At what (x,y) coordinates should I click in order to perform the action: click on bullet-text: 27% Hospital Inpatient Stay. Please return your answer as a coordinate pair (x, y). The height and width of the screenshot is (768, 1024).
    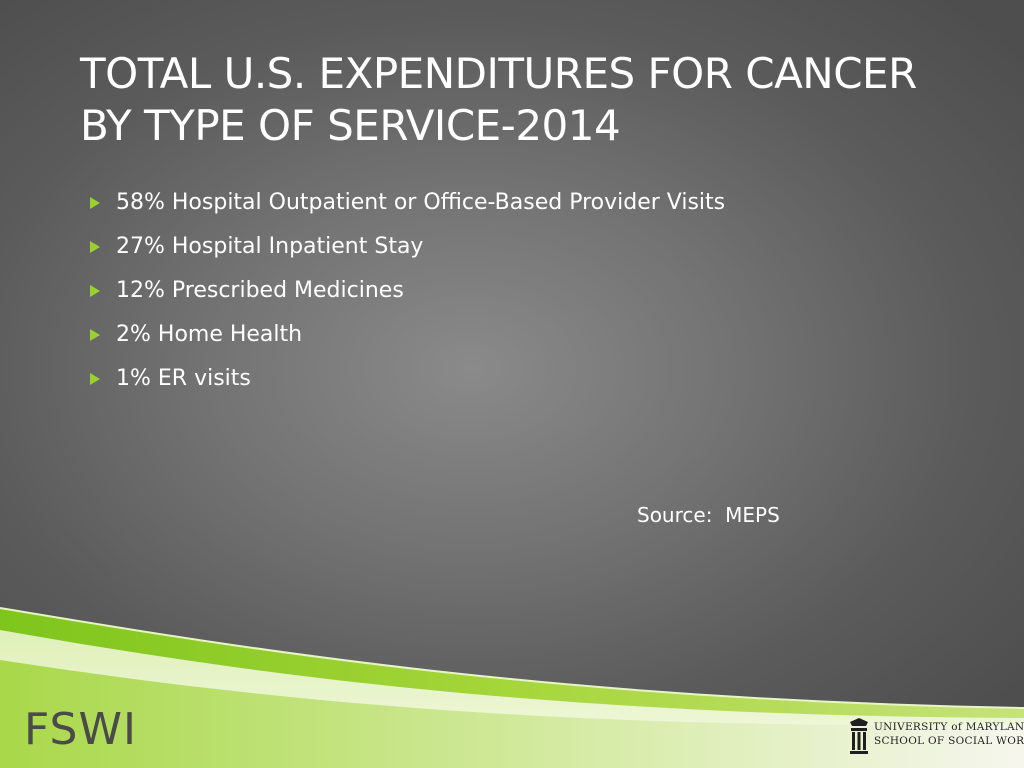
    Looking at the image, I should click on (270, 246).